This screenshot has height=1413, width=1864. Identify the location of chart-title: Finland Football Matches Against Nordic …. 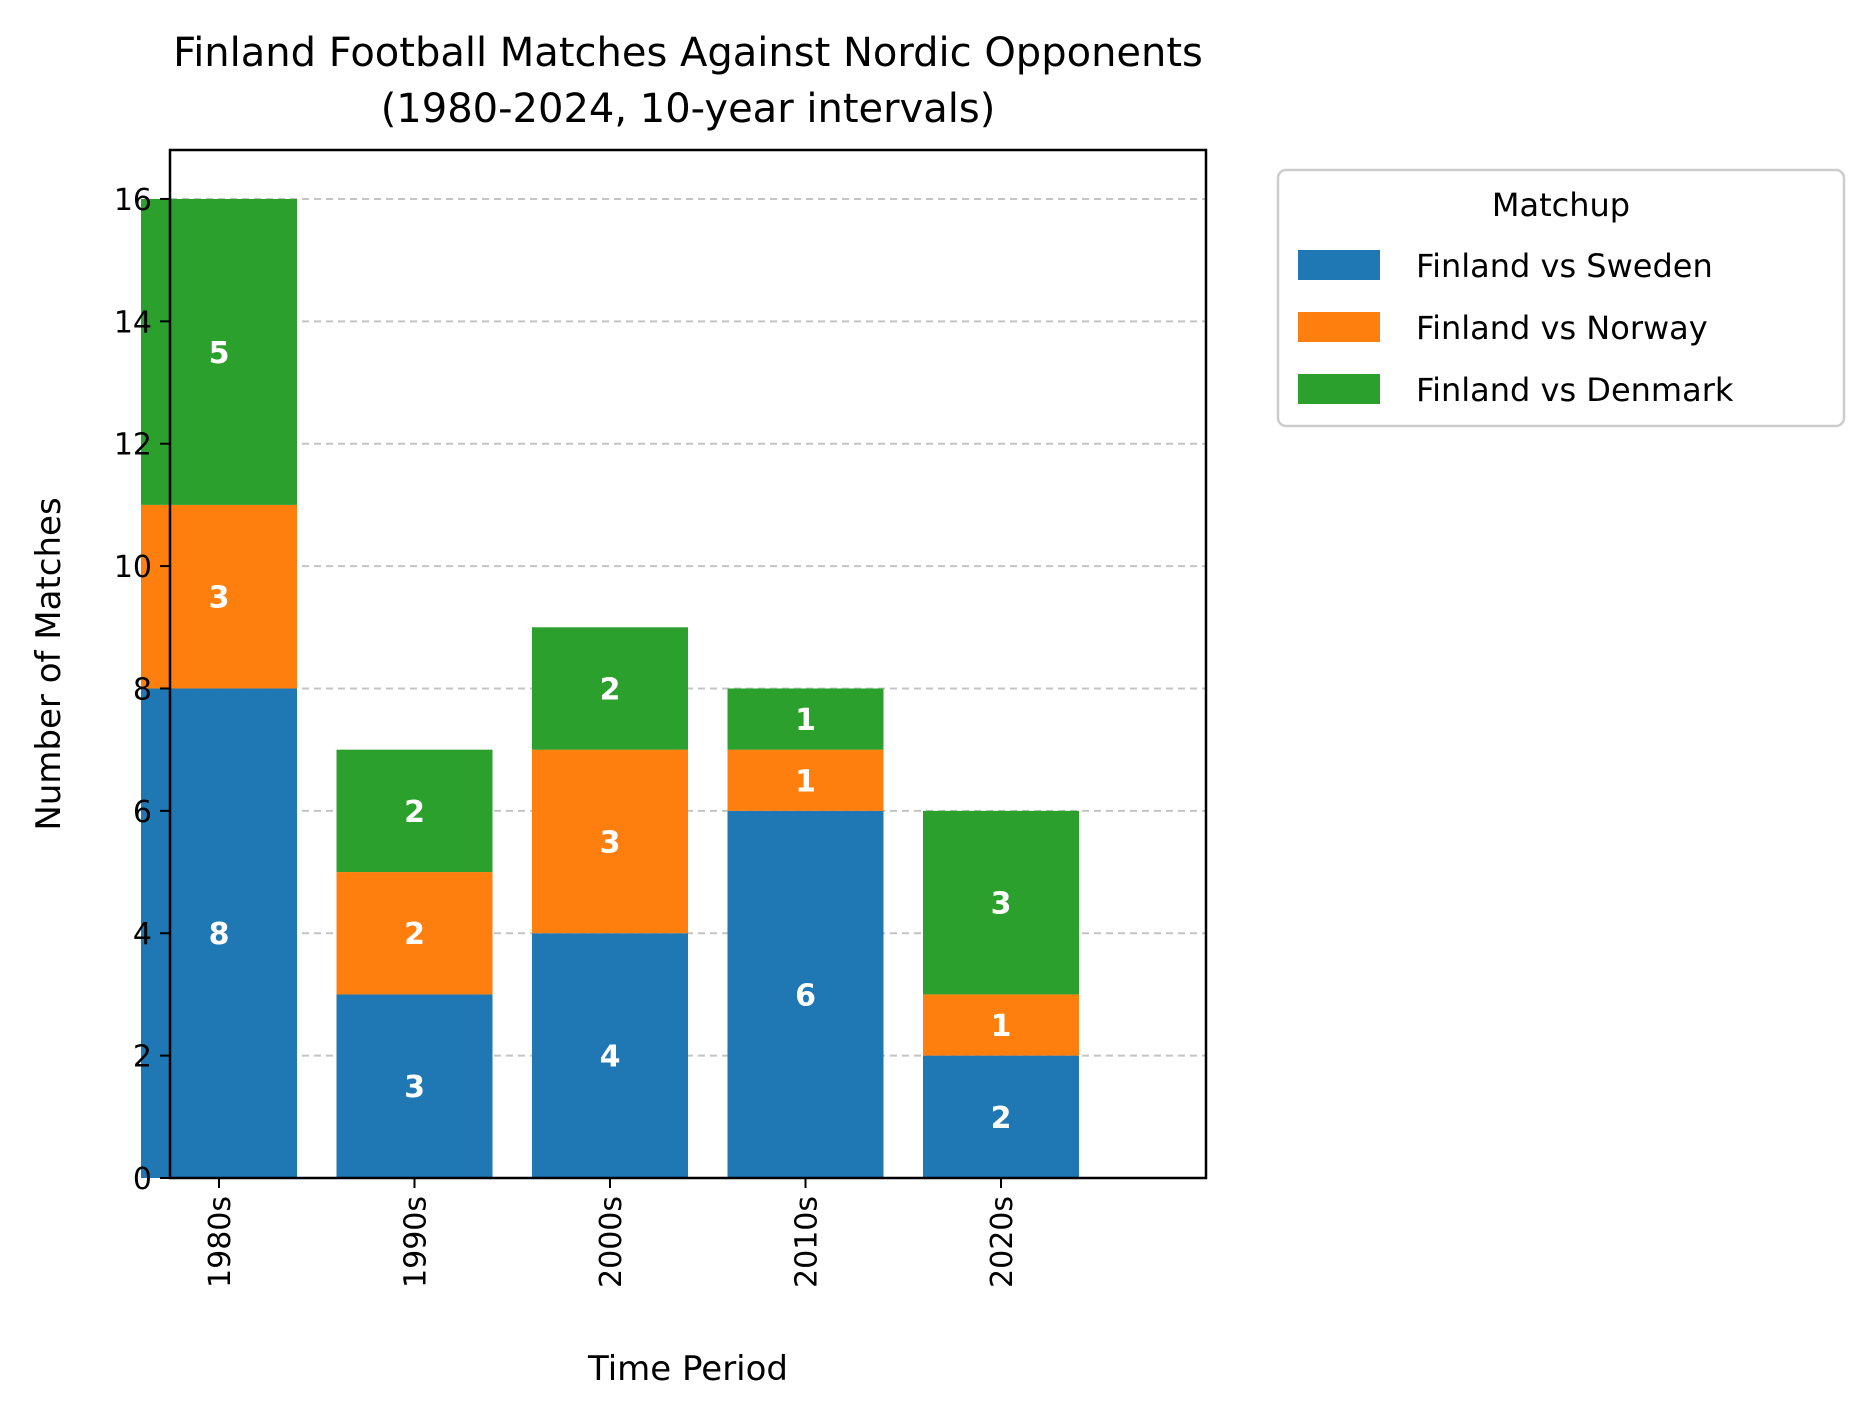
(688, 81).